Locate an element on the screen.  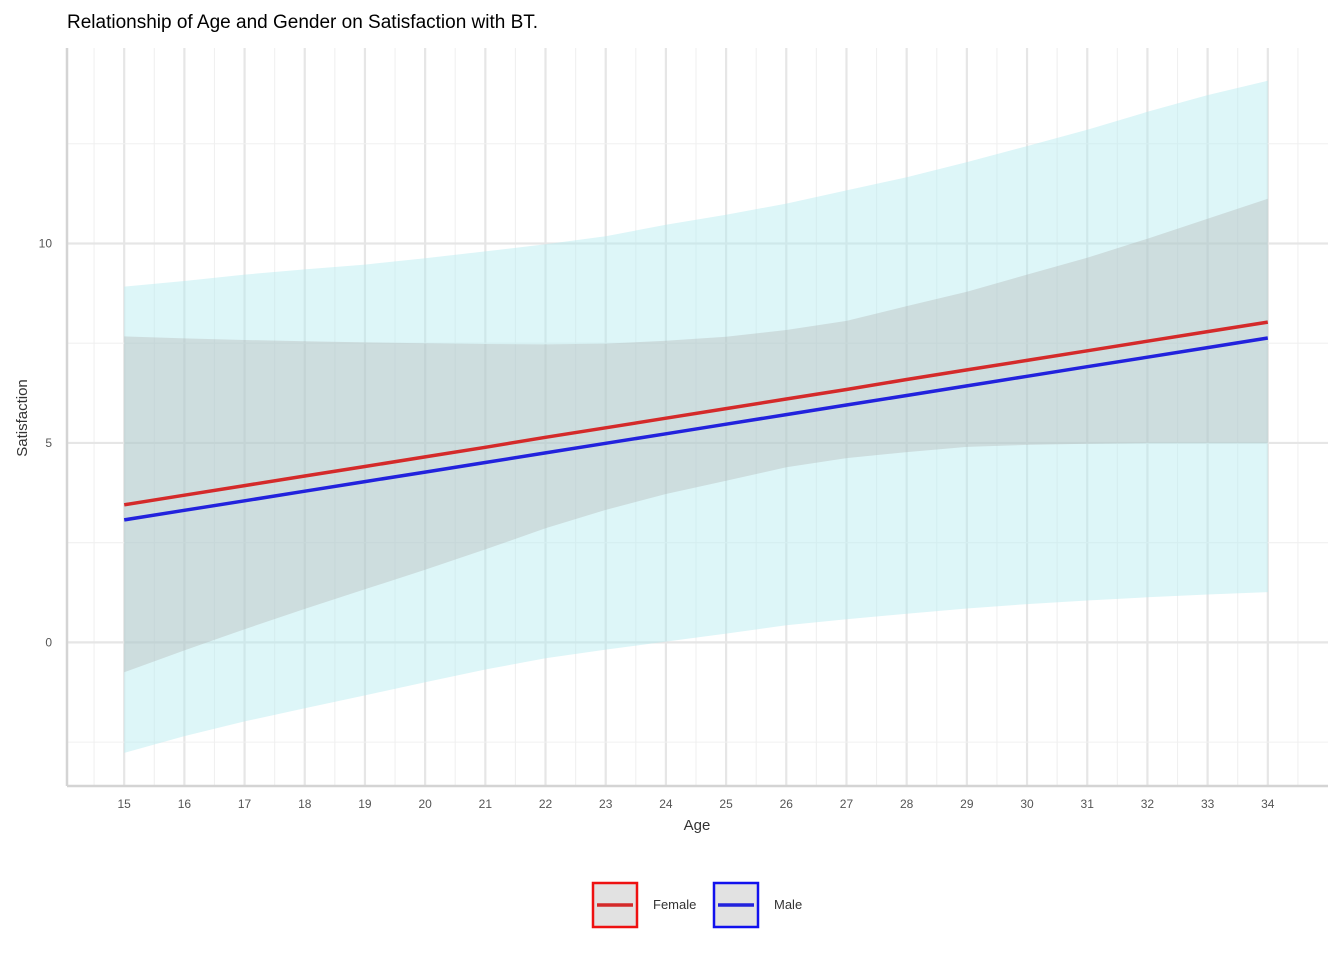
y-tick-label: 0 is located at coordinates (48, 642).